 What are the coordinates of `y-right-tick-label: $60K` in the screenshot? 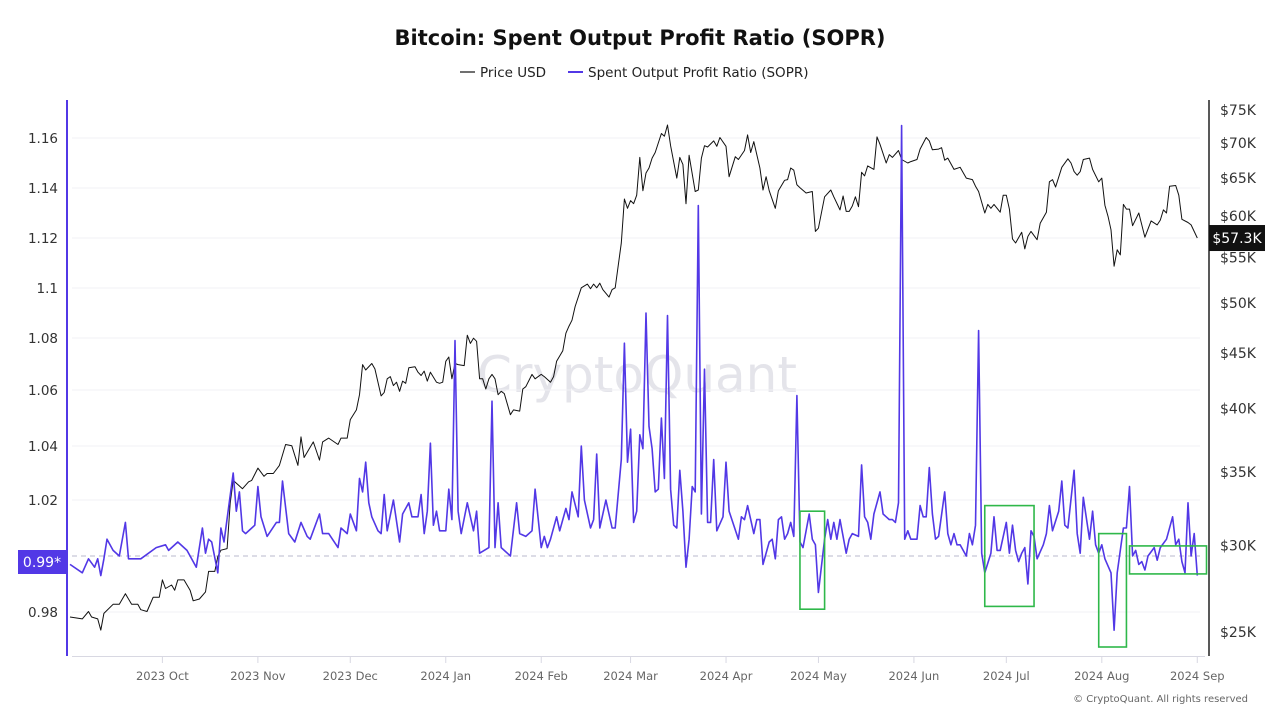 It's located at (1238, 217).